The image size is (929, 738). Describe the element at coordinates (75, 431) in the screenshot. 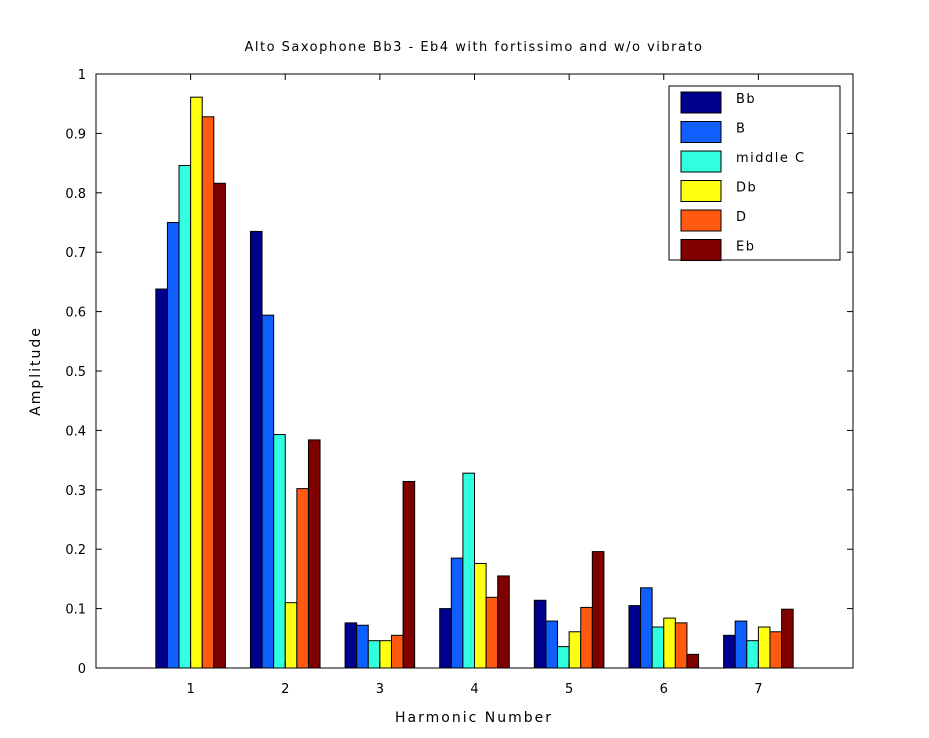

I see `y-tick-label: 0.4` at that location.